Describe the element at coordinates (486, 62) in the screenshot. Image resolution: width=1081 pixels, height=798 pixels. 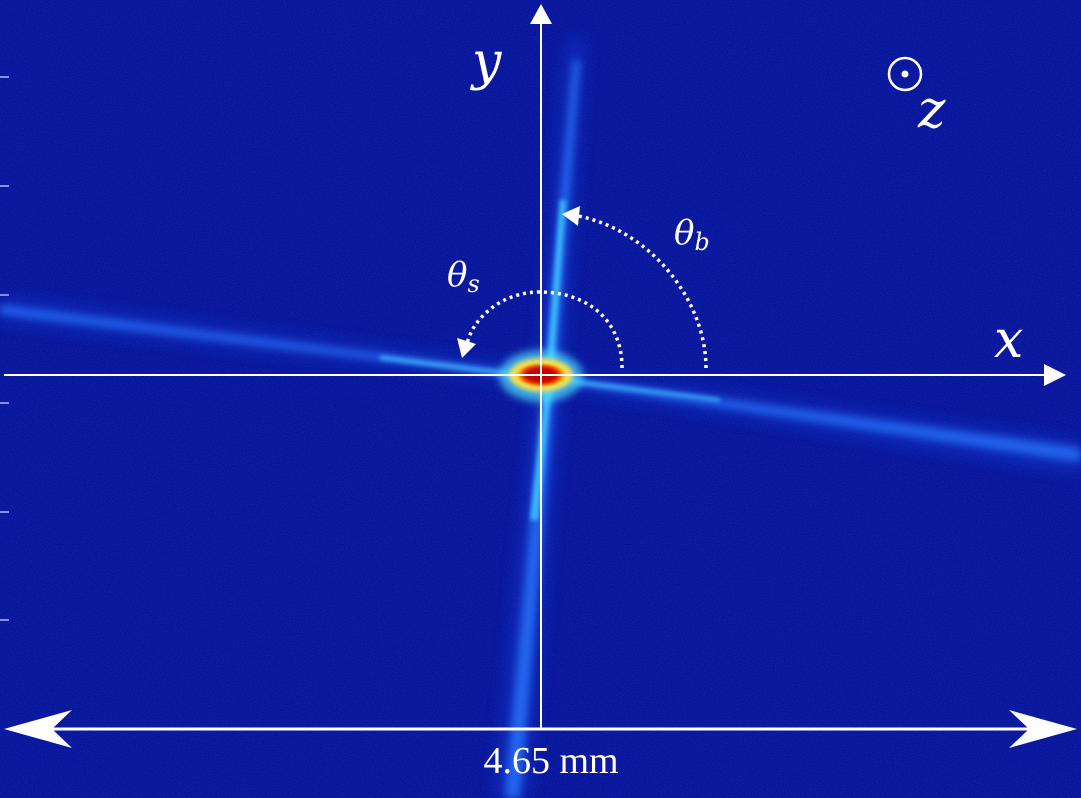
I see `y-axis-label: y` at that location.